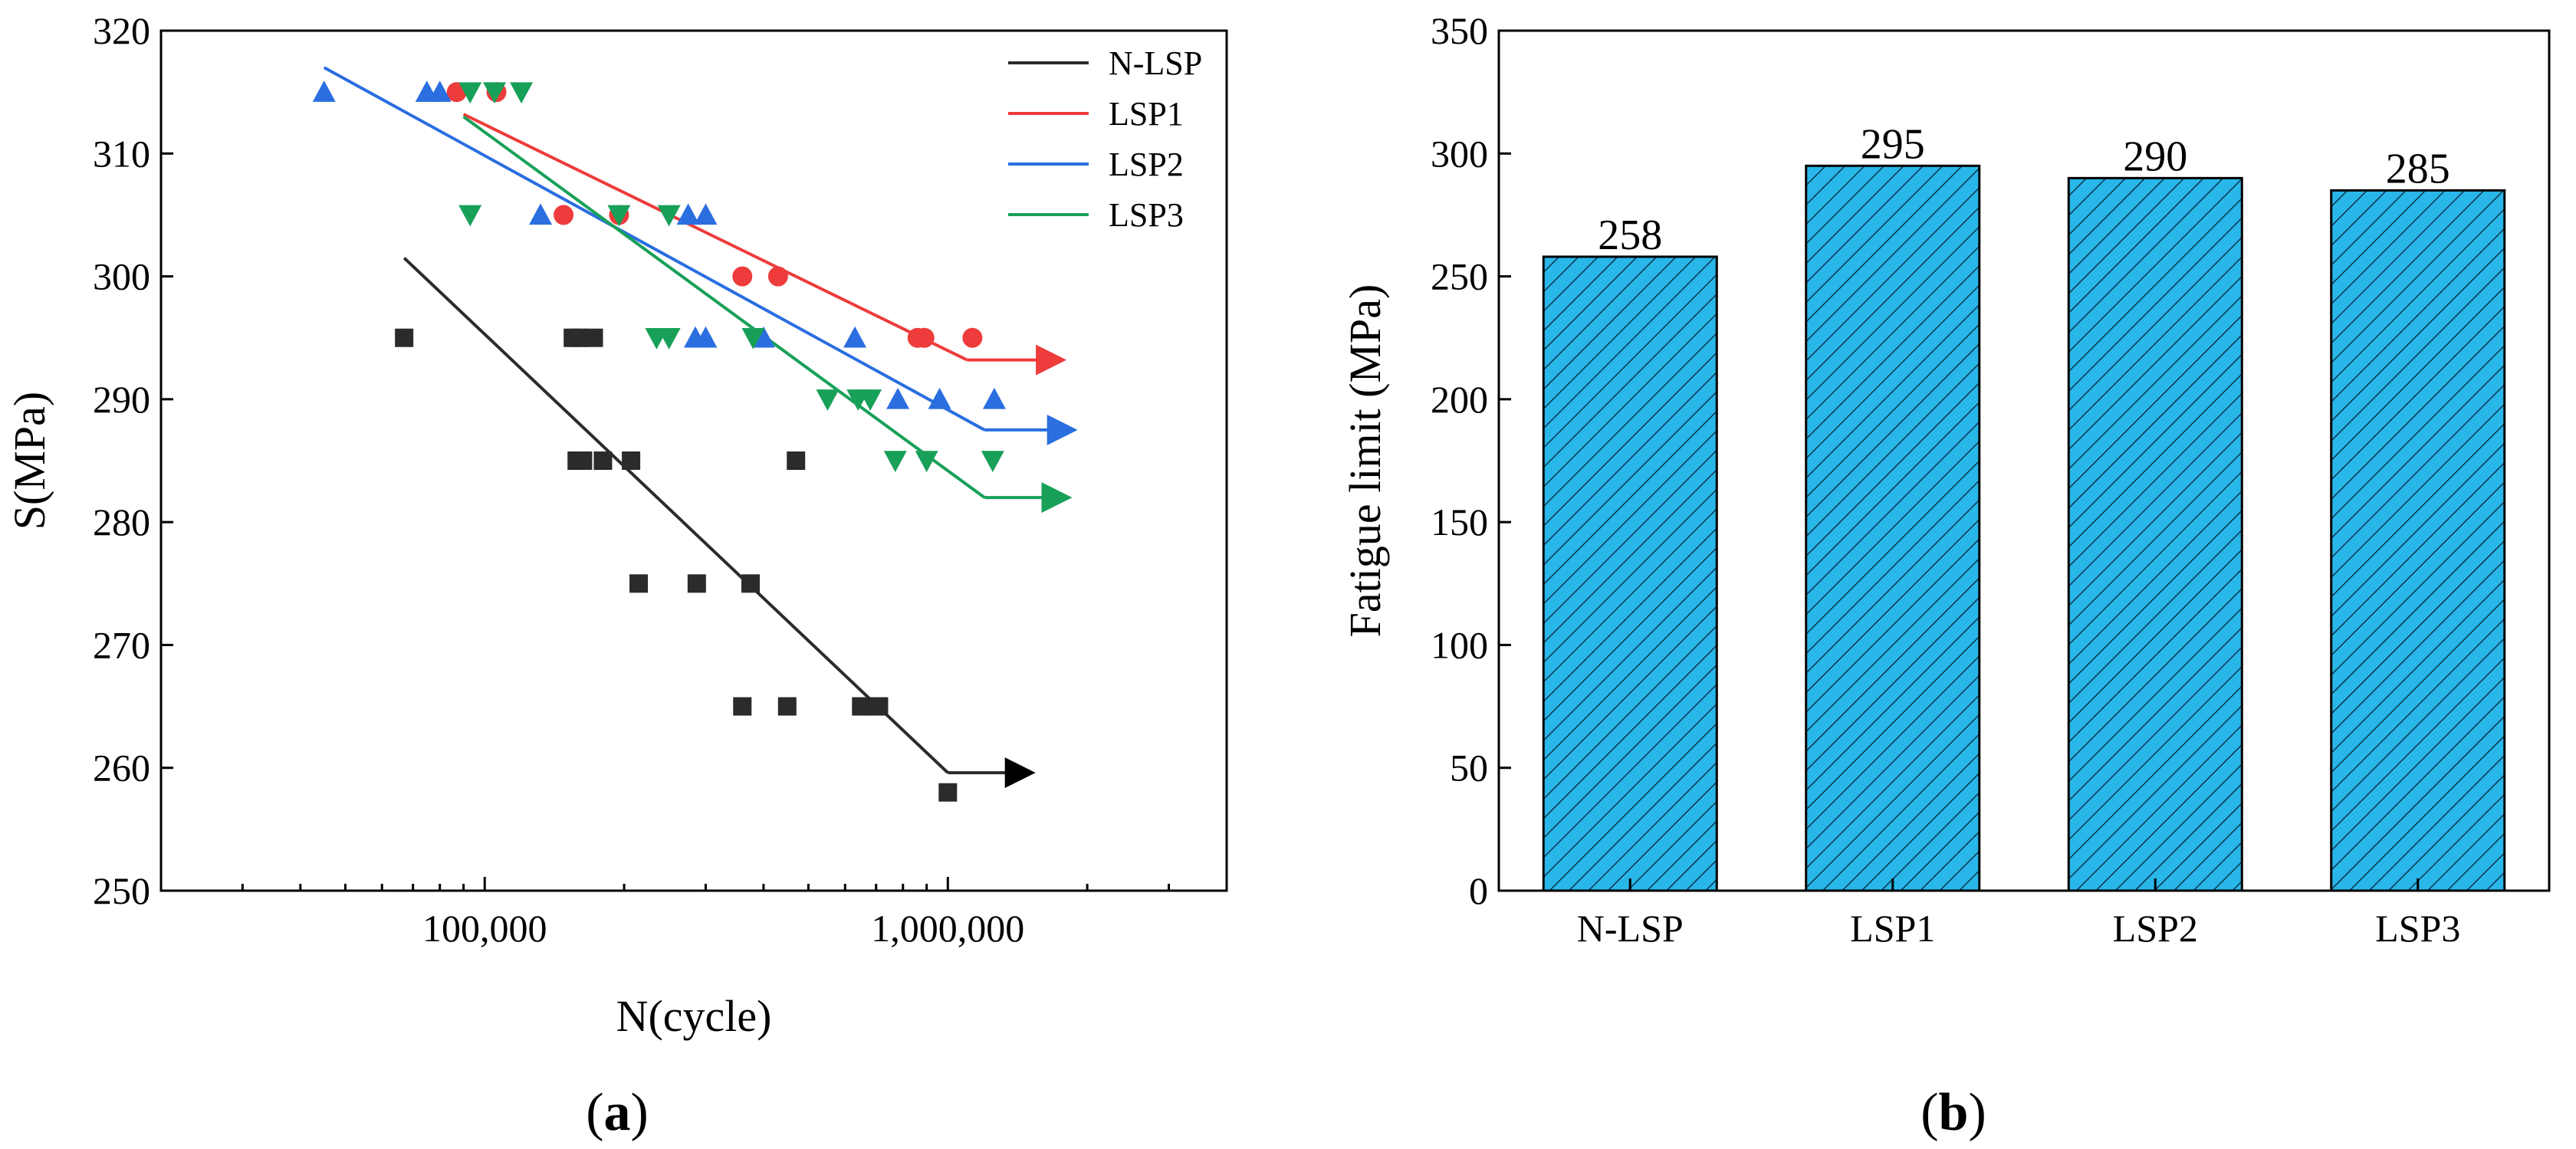 Image resolution: width=2576 pixels, height=1149 pixels. I want to click on panel-a-x-ticks: 100,000 1,000,000, so click(694, 913).